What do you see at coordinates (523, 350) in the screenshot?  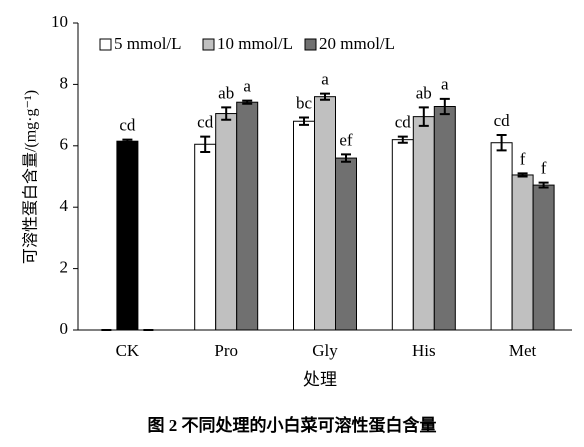 I see `x-tick-label: Met` at bounding box center [523, 350].